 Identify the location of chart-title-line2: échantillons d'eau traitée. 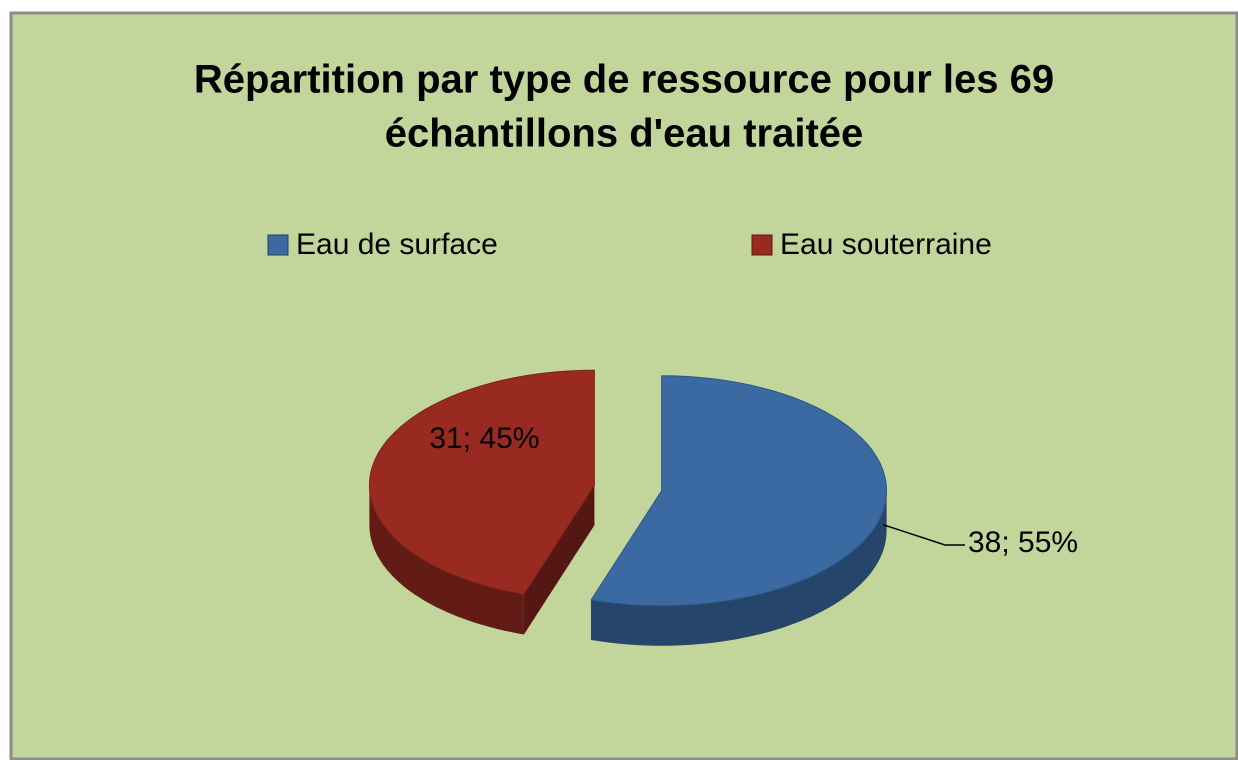
(624, 134).